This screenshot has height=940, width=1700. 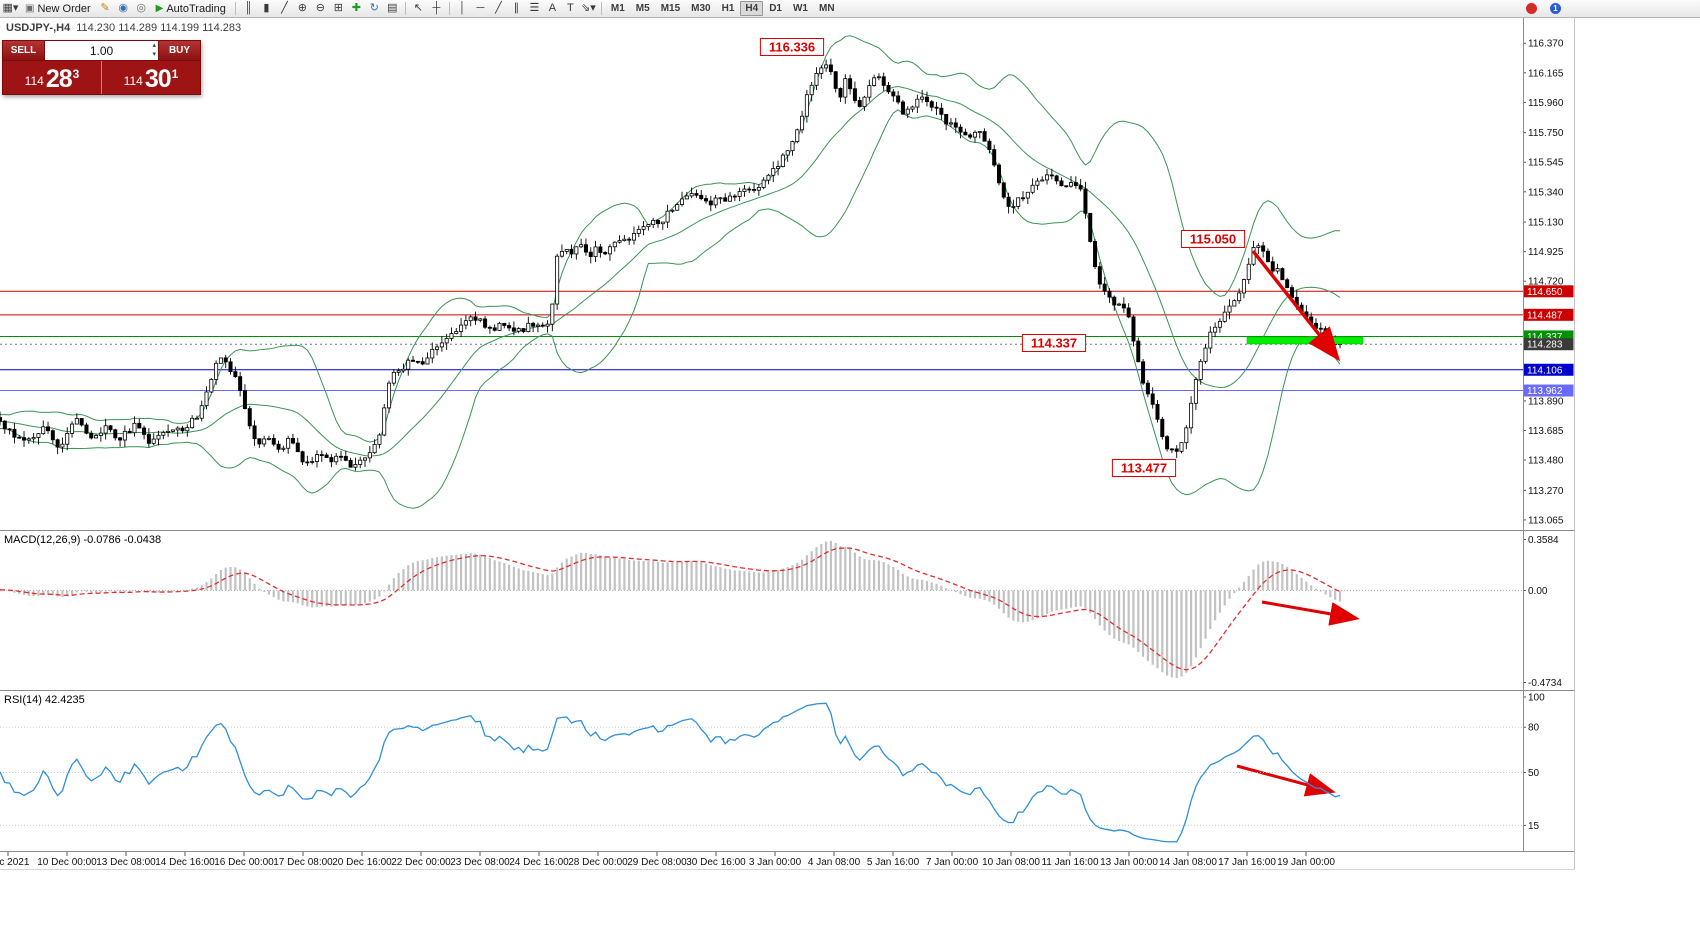 What do you see at coordinates (1534, 728) in the screenshot?
I see `svg-text: 80` at bounding box center [1534, 728].